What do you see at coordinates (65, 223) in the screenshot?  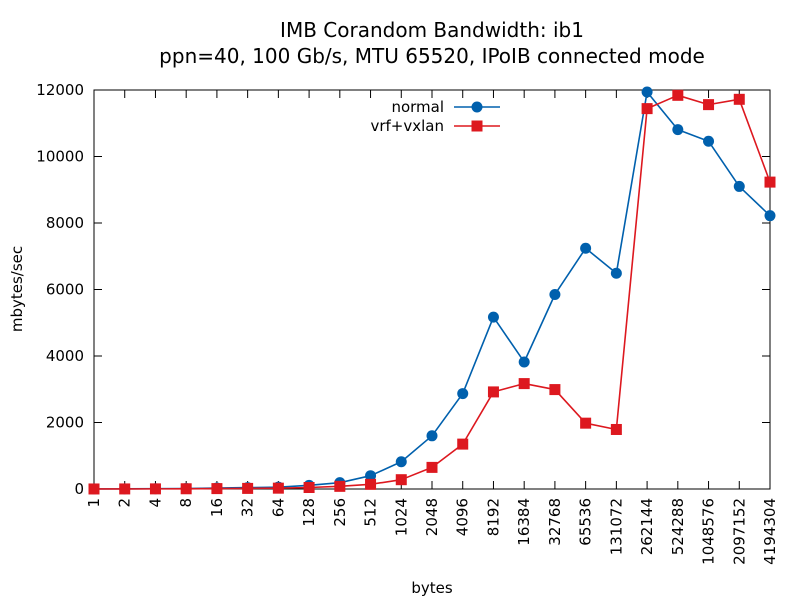 I see `y-tick-label: 8000` at bounding box center [65, 223].